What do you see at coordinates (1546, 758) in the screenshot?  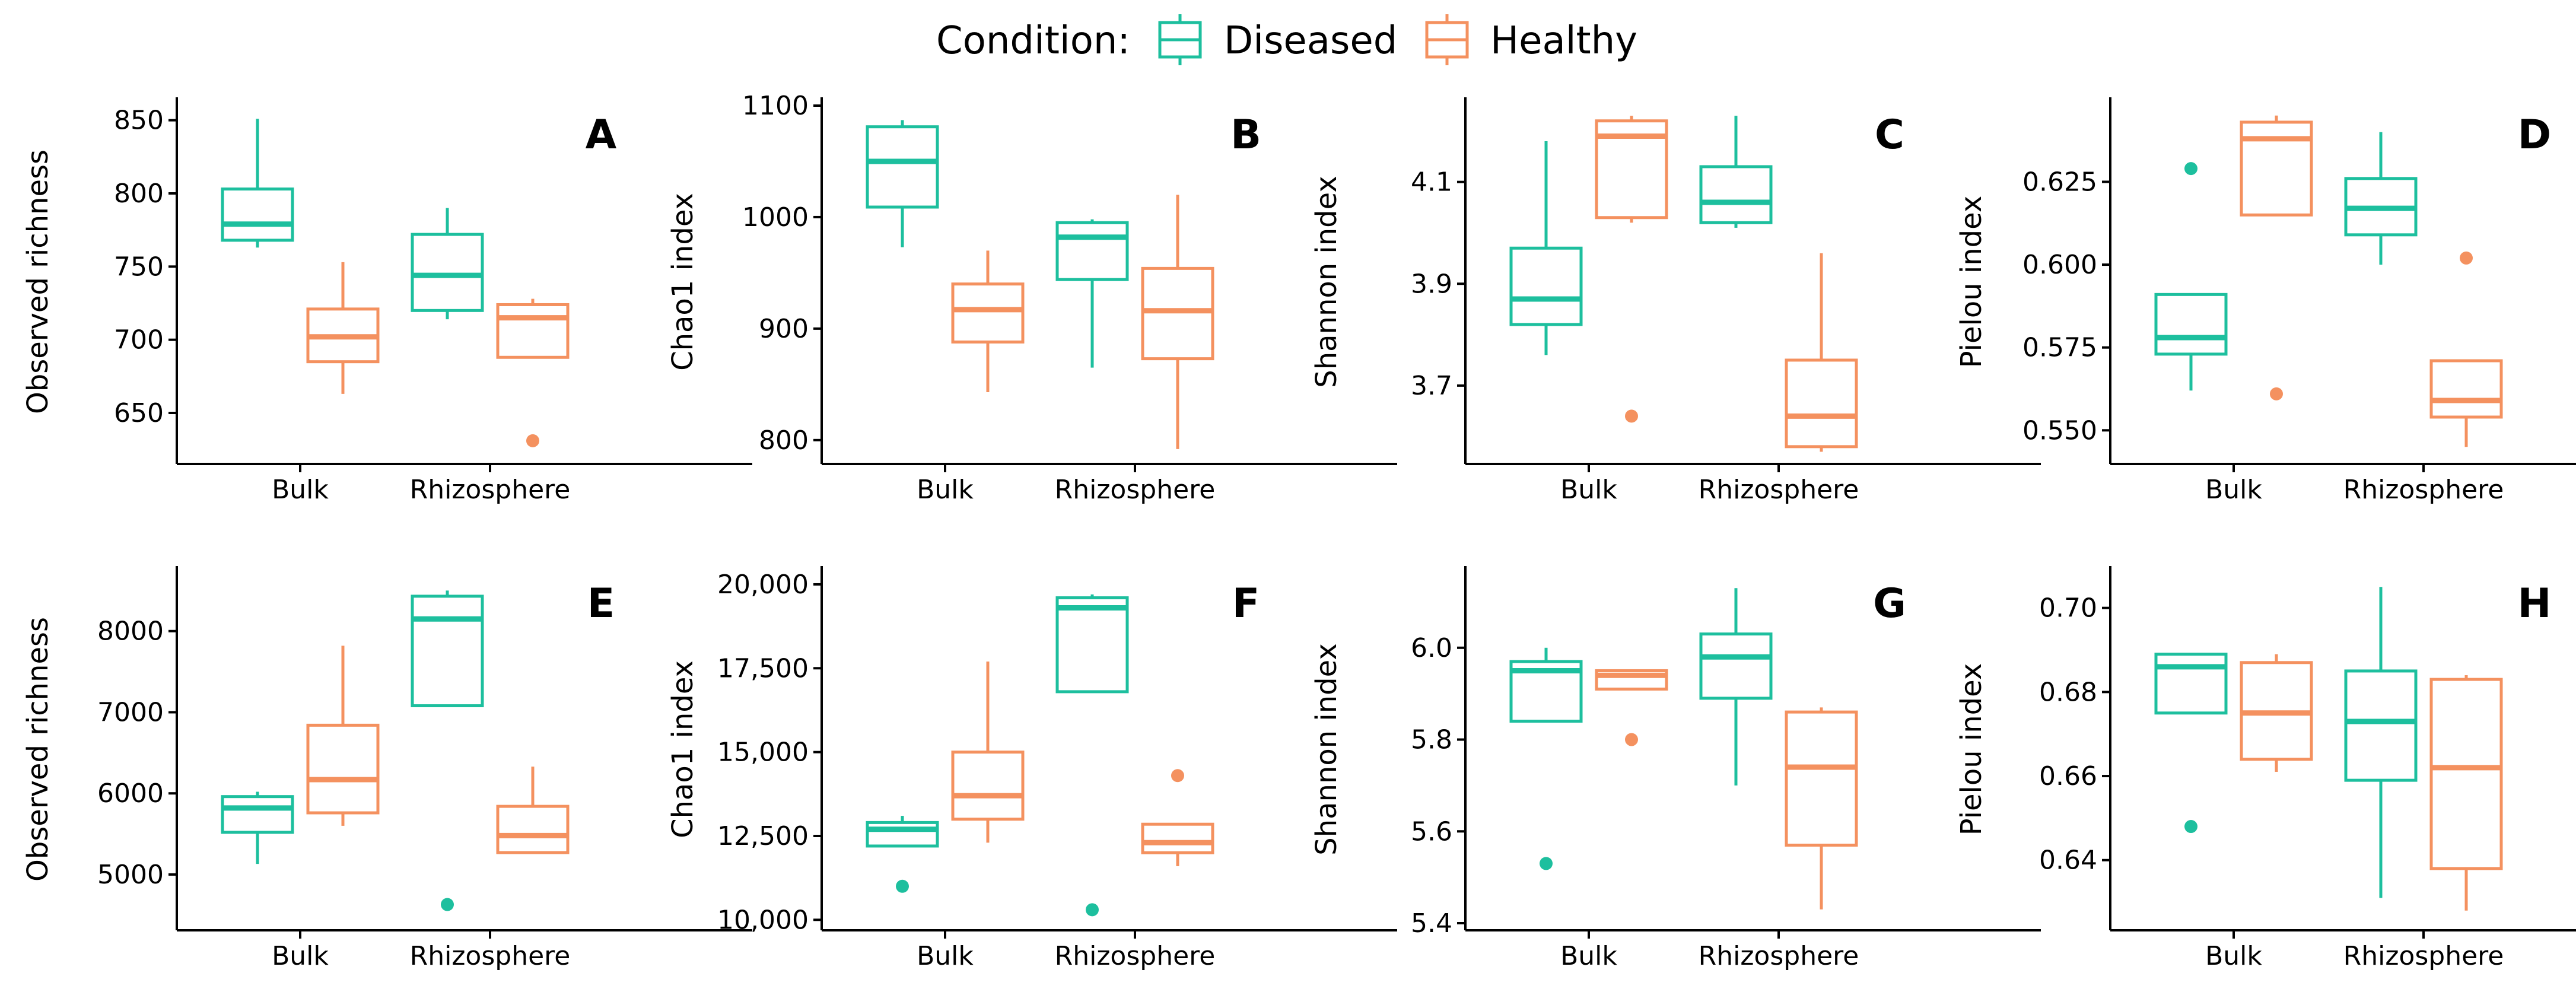 I see `panel-g-diseased-bulk-box` at bounding box center [1546, 758].